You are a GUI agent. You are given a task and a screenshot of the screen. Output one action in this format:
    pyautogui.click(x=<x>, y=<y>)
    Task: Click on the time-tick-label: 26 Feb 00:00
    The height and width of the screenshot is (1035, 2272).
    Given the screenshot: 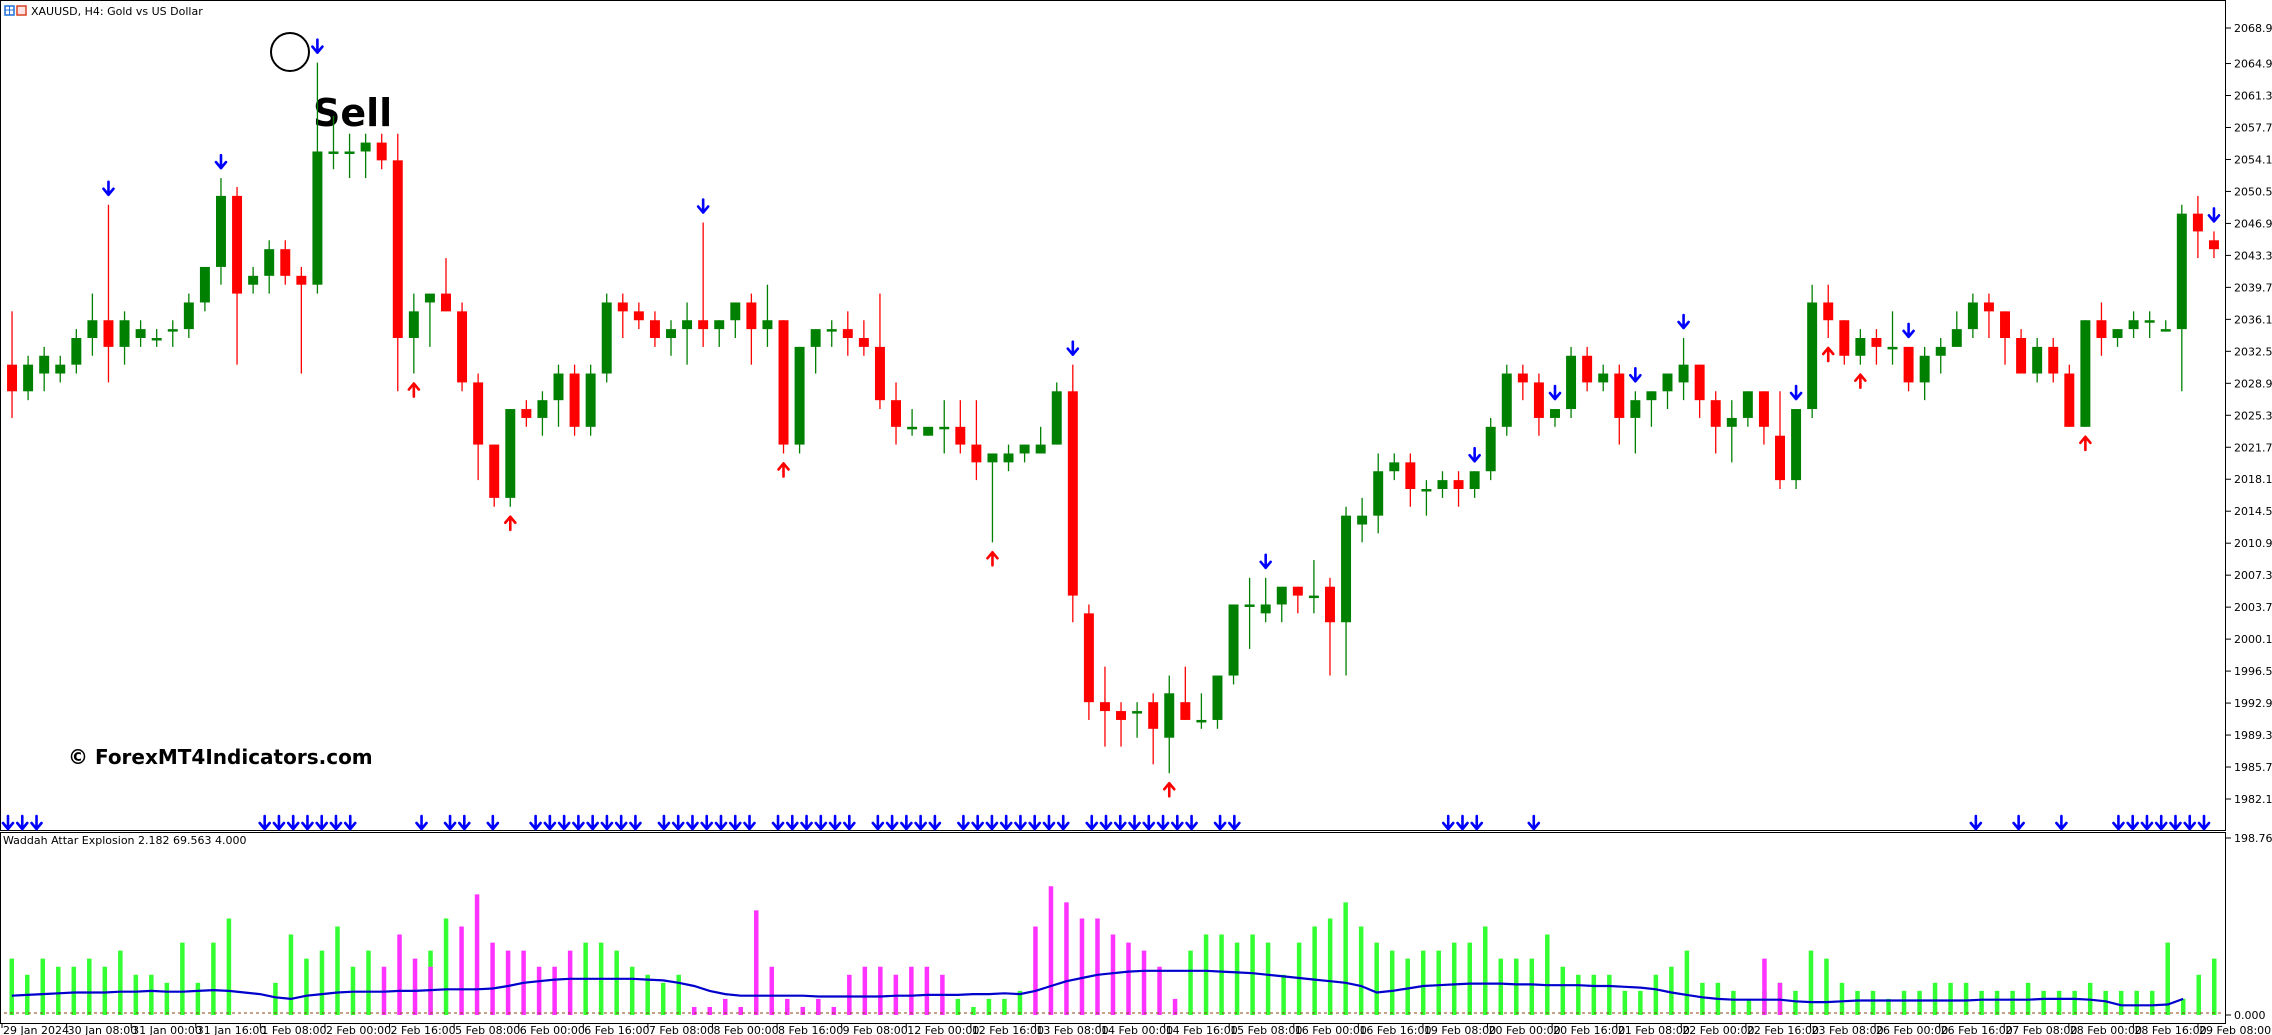 What is the action you would take?
    pyautogui.click(x=1912, y=1029)
    